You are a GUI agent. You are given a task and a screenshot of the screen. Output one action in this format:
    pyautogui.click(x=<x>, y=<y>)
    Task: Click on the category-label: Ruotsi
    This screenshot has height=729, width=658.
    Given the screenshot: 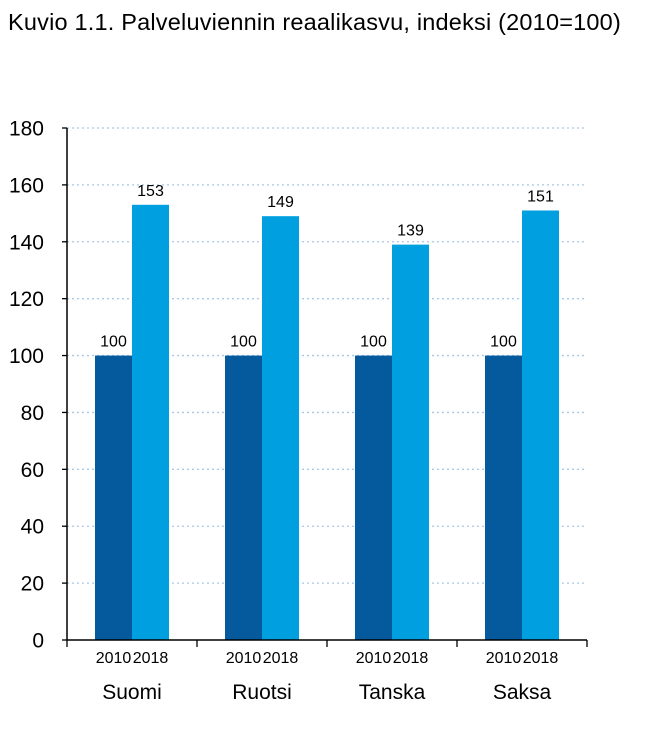 What is the action you would take?
    pyautogui.click(x=262, y=692)
    